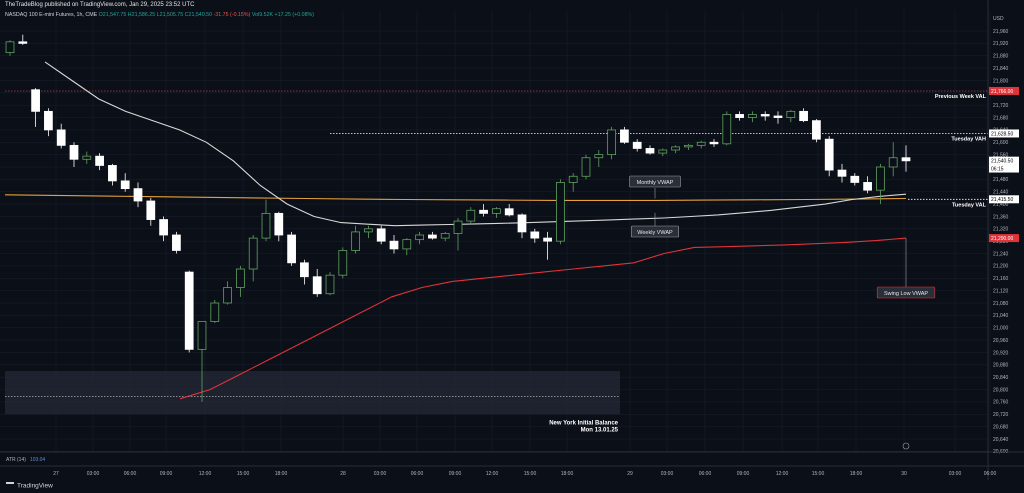  Describe the element at coordinates (35, 486) in the screenshot. I see `brand-text: TradingView` at that location.